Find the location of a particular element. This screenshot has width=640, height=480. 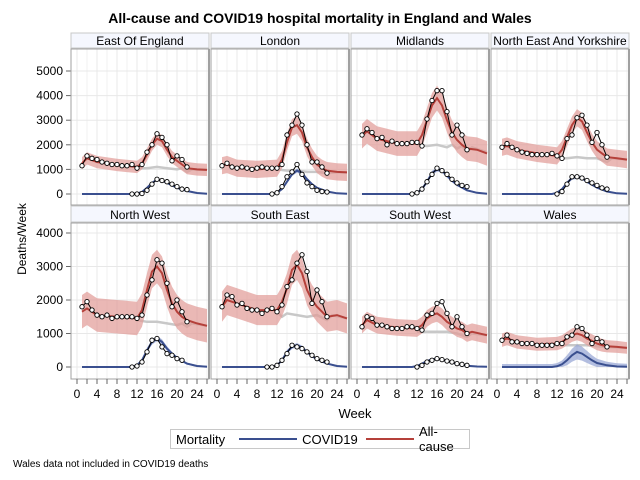

allcause-observed-line is located at coordinates (134, 150).